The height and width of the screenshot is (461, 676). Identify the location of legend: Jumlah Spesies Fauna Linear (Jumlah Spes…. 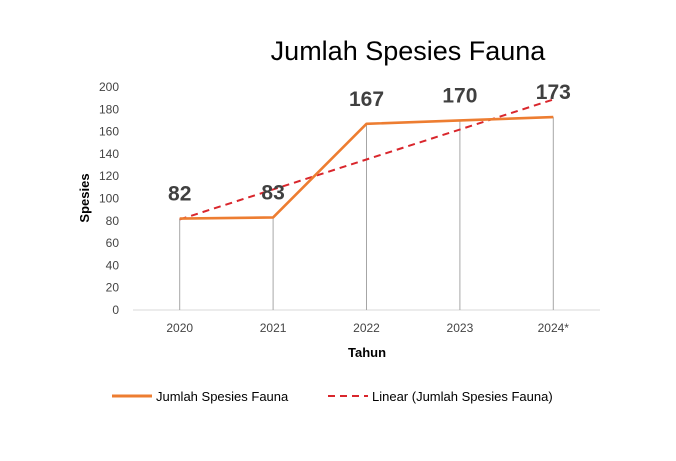
(332, 396).